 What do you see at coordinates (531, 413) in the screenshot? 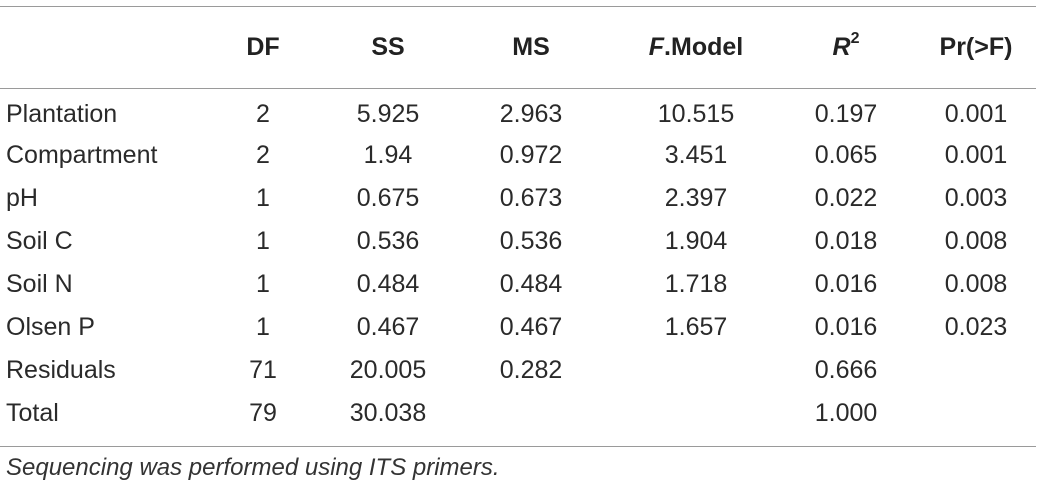
I see `cell-ms` at bounding box center [531, 413].